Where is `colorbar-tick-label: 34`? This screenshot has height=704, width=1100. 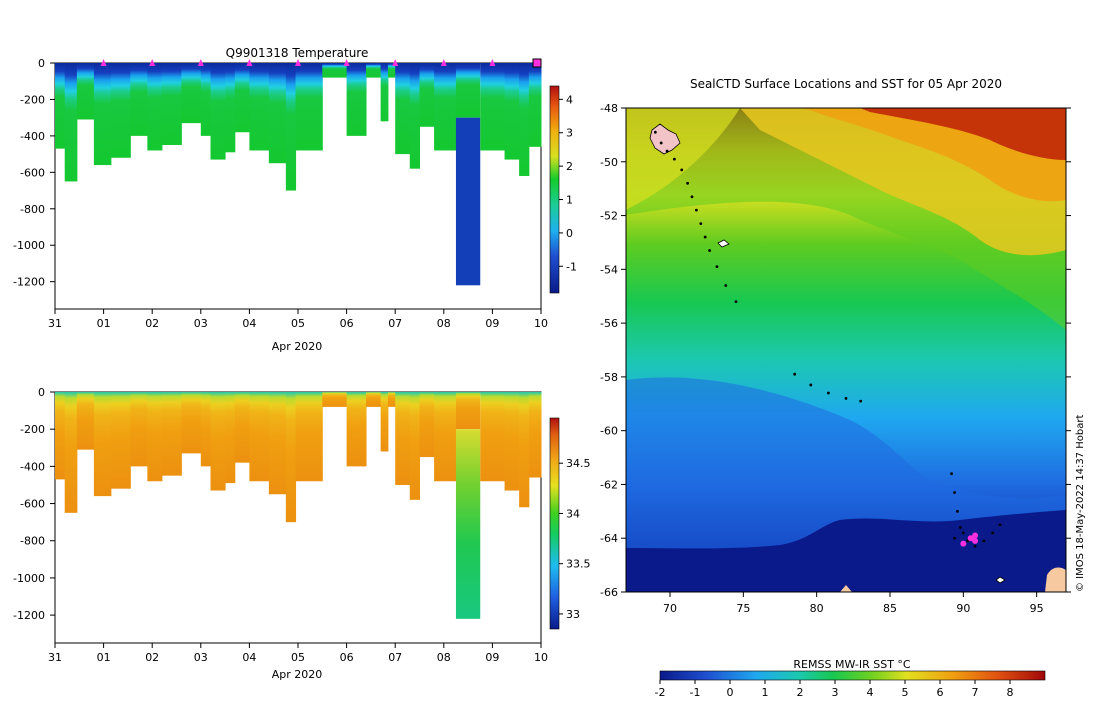
colorbar-tick-label: 34 is located at coordinates (573, 513).